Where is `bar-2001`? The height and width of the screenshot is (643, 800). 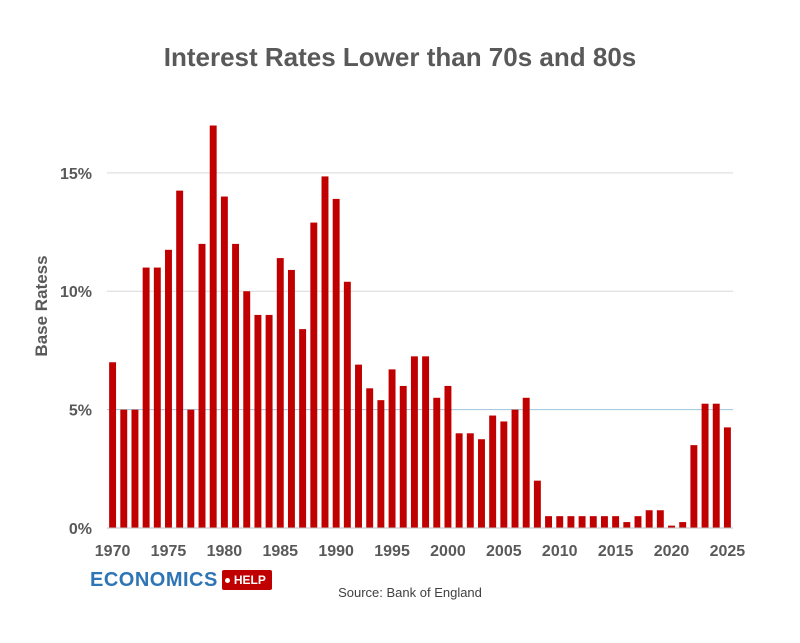
bar-2001 is located at coordinates (459, 480).